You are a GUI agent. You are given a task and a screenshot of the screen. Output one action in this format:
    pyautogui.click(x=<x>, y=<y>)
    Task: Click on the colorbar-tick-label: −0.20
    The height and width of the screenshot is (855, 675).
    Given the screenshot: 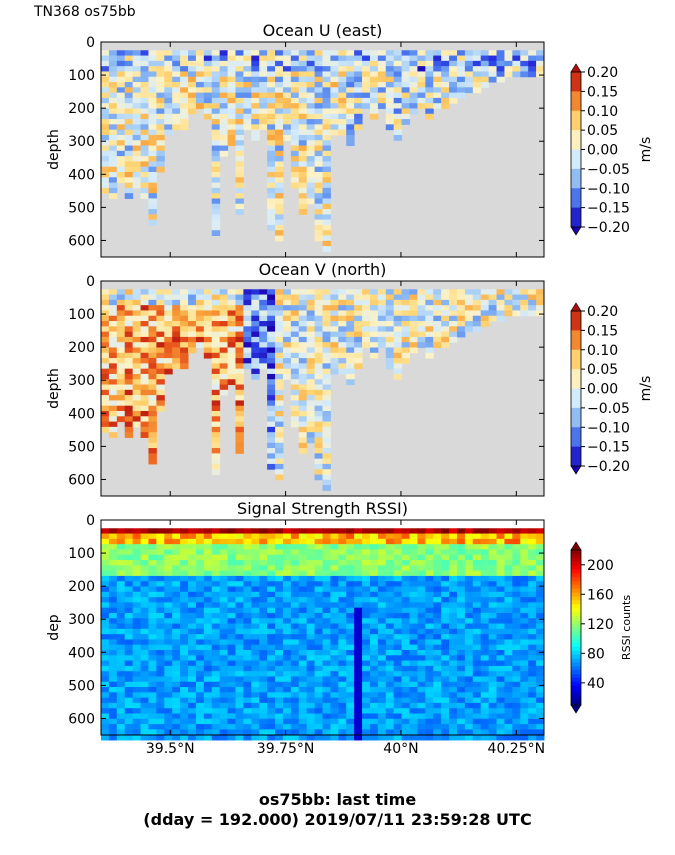 What is the action you would take?
    pyautogui.click(x=608, y=228)
    